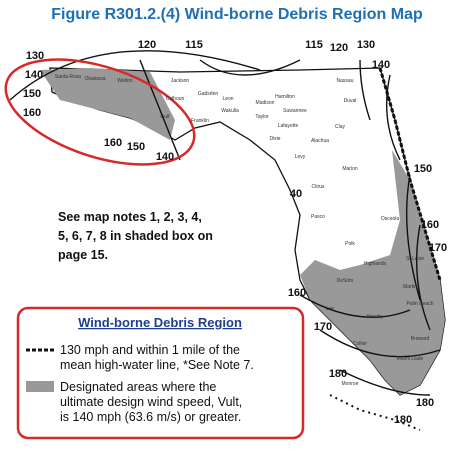  Describe the element at coordinates (420, 304) in the screenshot. I see `county-label: Palm Beach` at that location.